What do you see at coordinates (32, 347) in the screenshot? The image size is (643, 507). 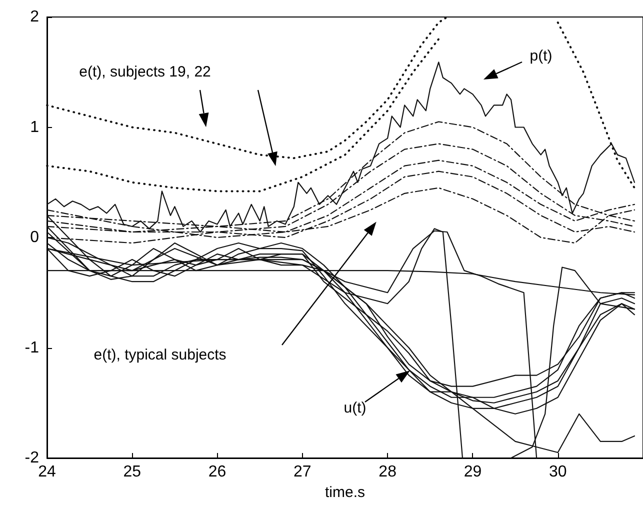 I see `y-tick-label: -1` at bounding box center [32, 347].